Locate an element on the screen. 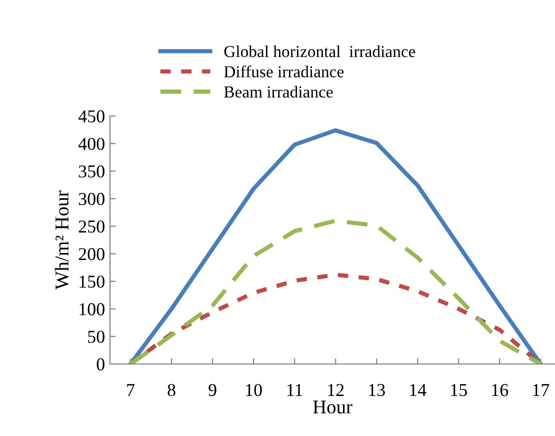  y-axis-title: Wh/m² Hour is located at coordinates (61, 240).